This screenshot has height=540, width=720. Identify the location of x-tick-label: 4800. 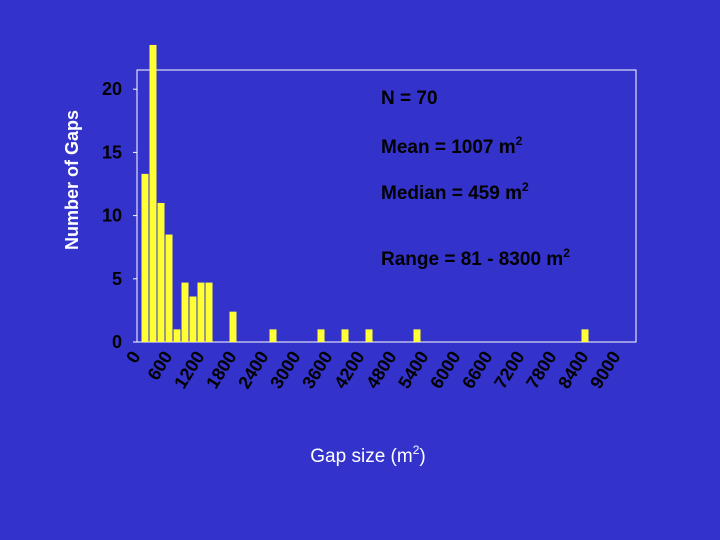
(381, 370).